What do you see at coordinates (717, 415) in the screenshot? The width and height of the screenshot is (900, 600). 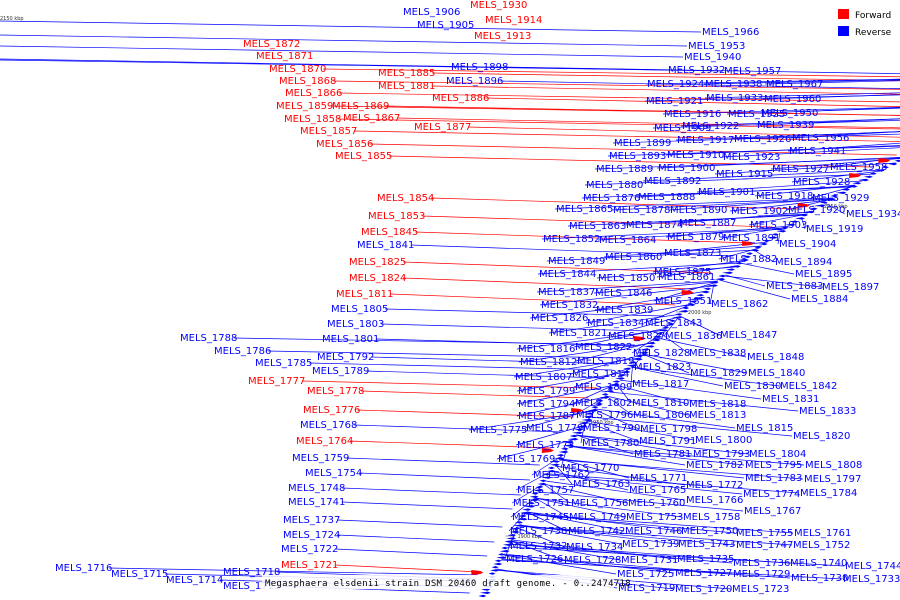 I see `gene-label-reverse: MELS_1813` at bounding box center [717, 415].